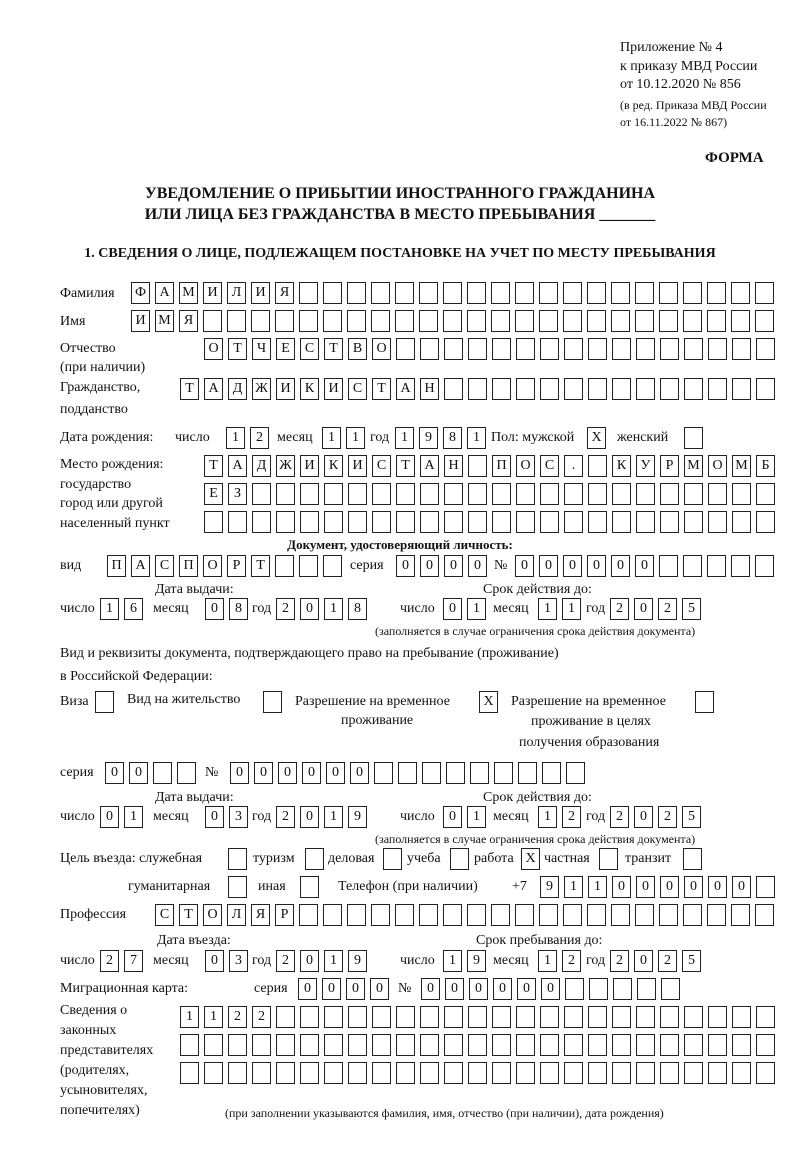  I want to click on char-box: С, so click(309, 349).